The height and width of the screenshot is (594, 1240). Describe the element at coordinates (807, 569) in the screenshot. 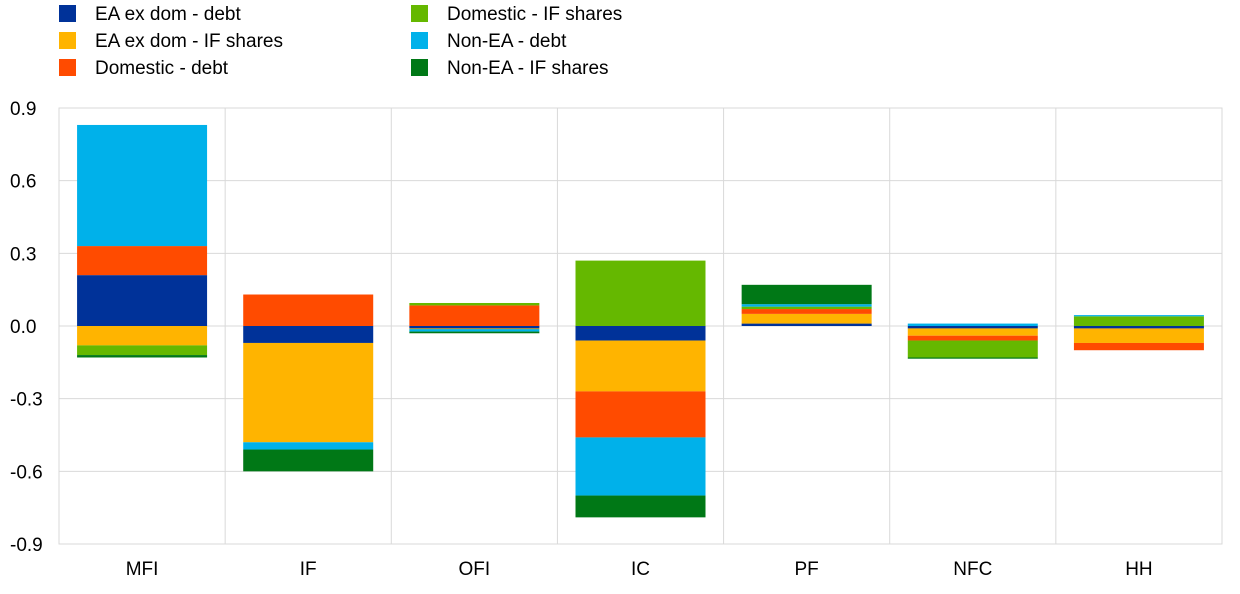

I see `x-tick-label-pf: PF` at that location.